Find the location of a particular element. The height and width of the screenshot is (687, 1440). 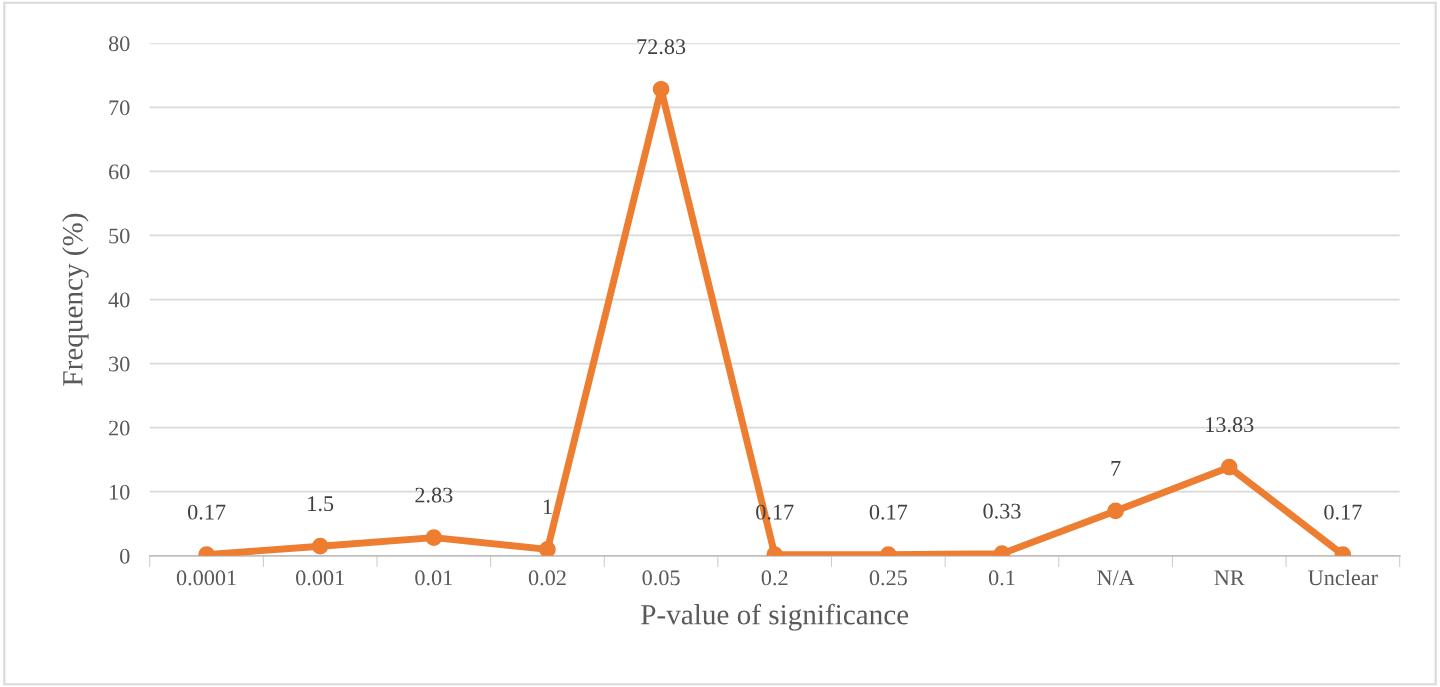

x-tick-label: 0.2 is located at coordinates (774, 578).